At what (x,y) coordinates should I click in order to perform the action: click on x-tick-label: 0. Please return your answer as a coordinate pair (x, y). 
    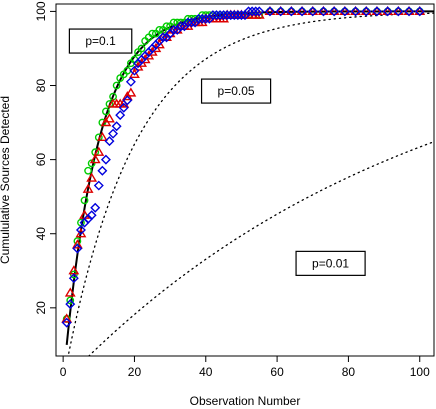
    Looking at the image, I should click on (63, 372).